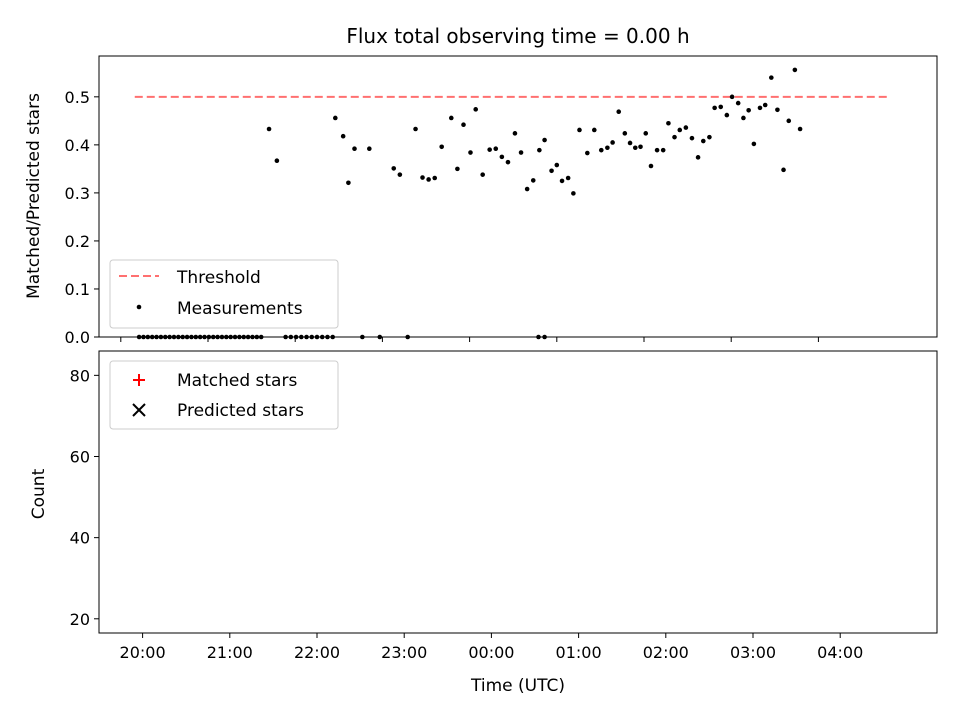  What do you see at coordinates (39, 493) in the screenshot?
I see `bottom-ylabel: Count` at bounding box center [39, 493].